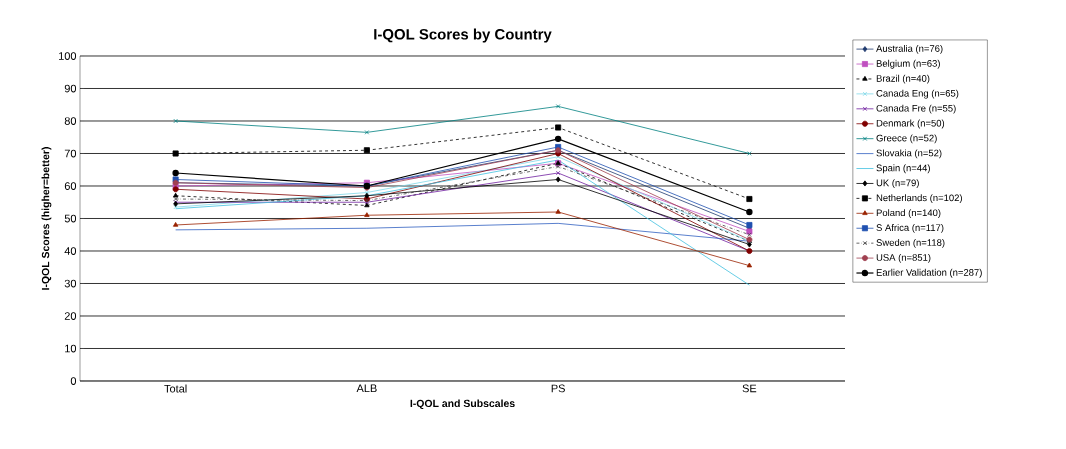  I want to click on legend-label: Earlier Validation (n=287), so click(929, 273).